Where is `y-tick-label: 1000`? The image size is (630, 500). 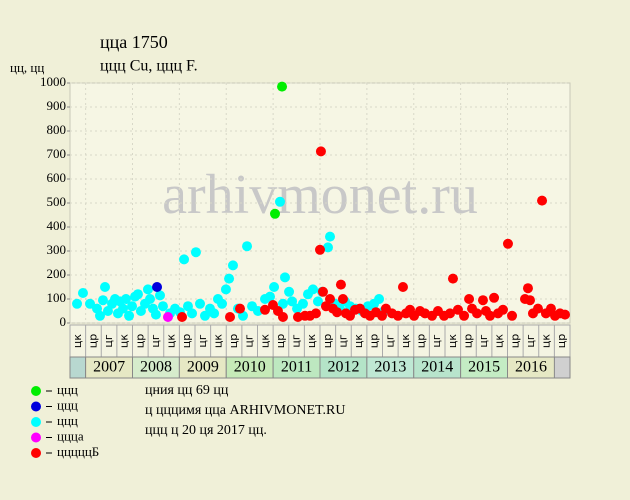 y-tick-label: 1000 is located at coordinates (53, 81).